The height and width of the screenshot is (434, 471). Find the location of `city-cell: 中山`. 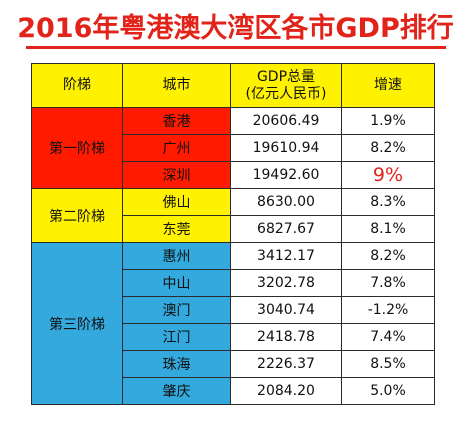

city-cell: 中山 is located at coordinates (176, 283).